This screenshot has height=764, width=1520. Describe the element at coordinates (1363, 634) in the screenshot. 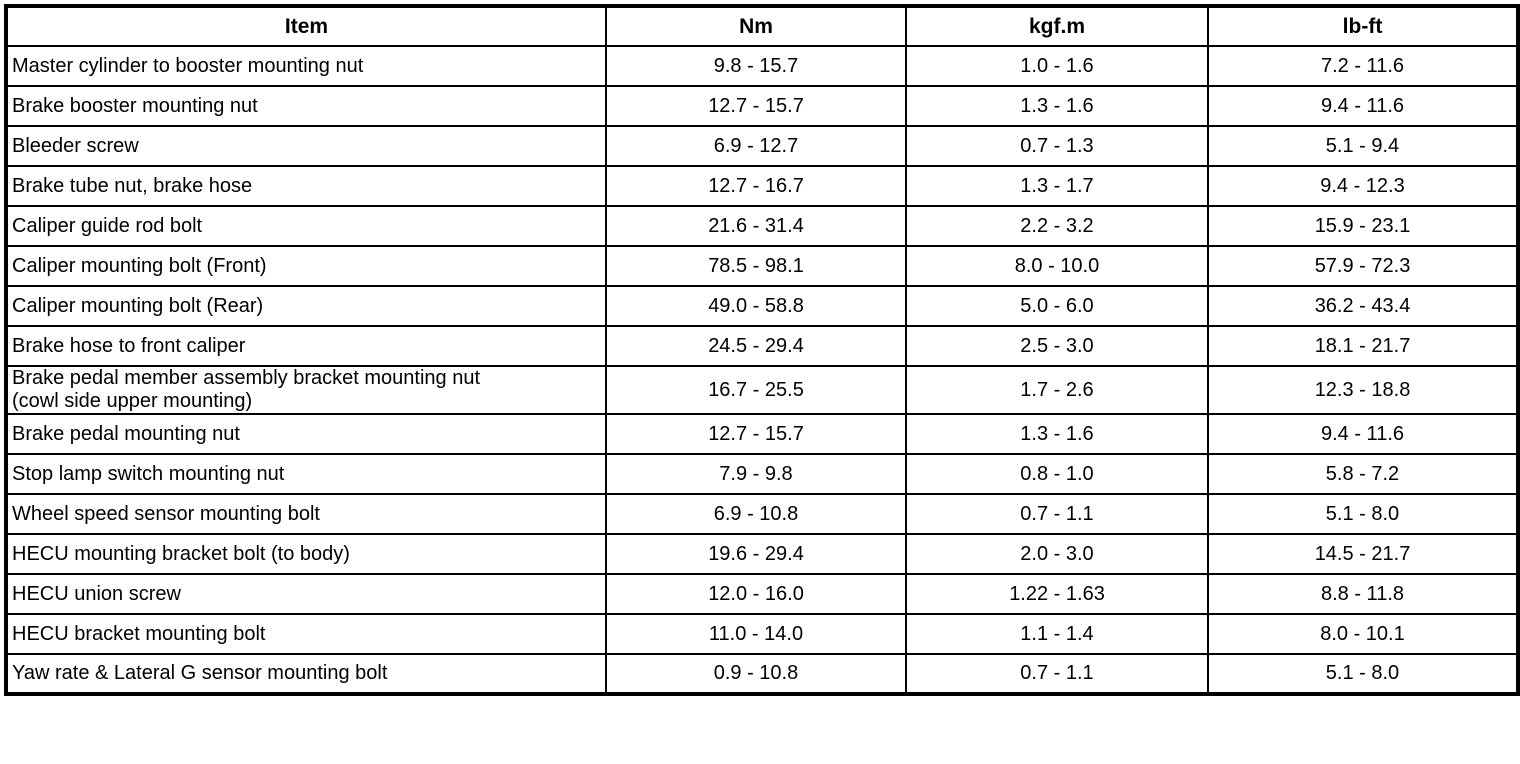

I see `lbft-cell: 8.0 - 10.1` at that location.